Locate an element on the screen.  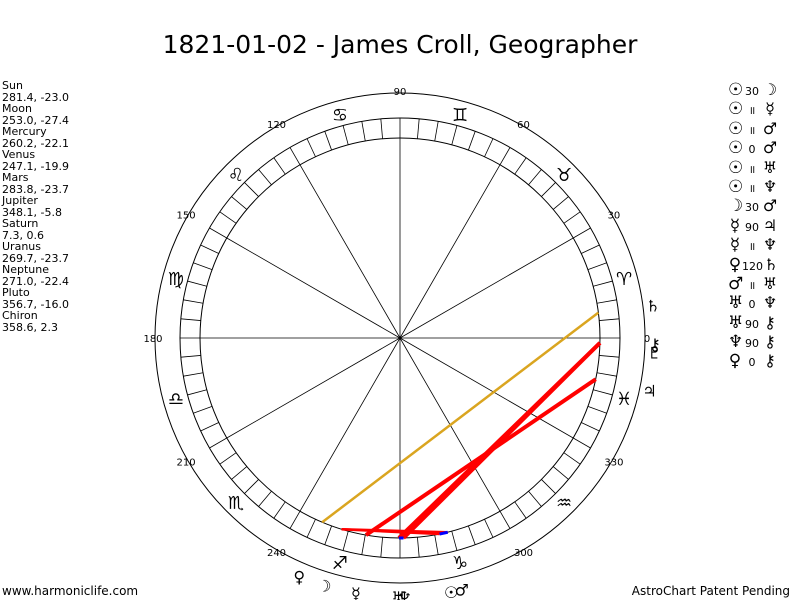
aspect-angle: 30 is located at coordinates (752, 91).